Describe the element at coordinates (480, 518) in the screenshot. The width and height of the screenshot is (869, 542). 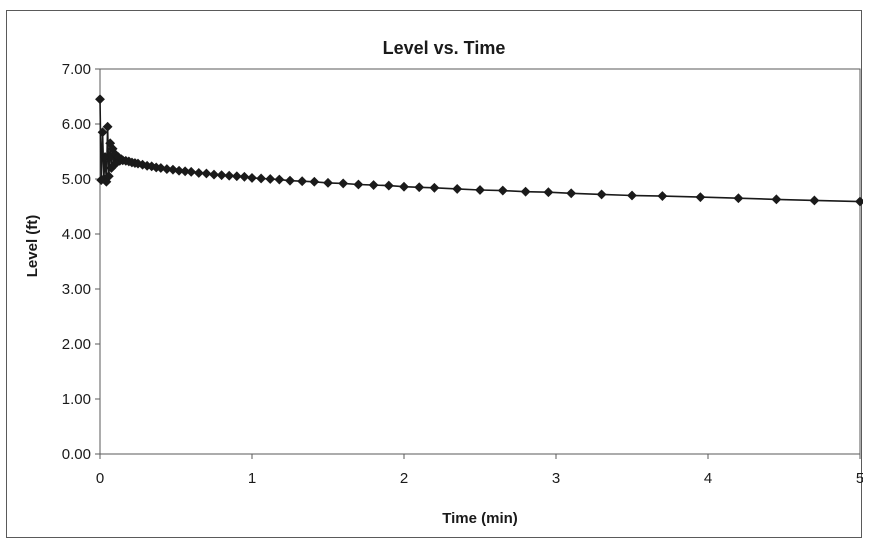
I see `x-axis-label: Time (min)` at that location.